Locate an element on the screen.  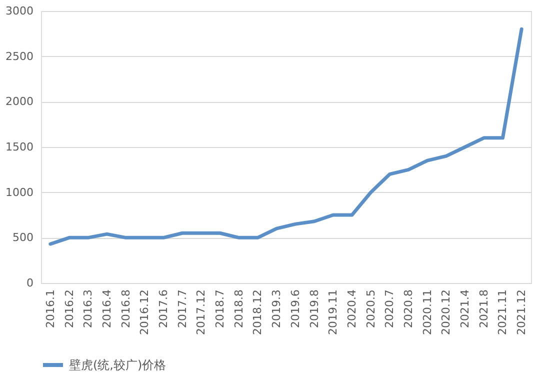
x-tick-label: 2020.5 is located at coordinates (371, 309).